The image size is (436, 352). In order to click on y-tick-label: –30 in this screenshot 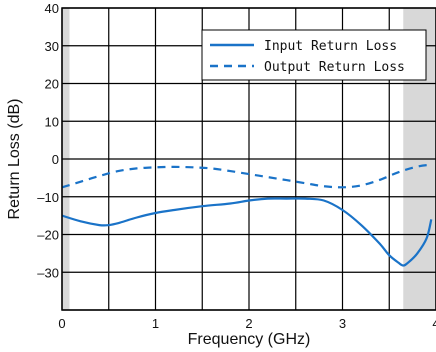, I will do `click(48, 272)`.